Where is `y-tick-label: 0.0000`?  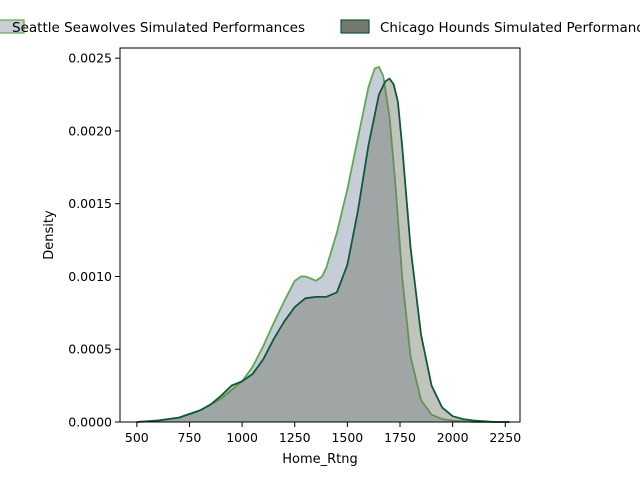 y-tick-label: 0.0000 is located at coordinates (90, 422).